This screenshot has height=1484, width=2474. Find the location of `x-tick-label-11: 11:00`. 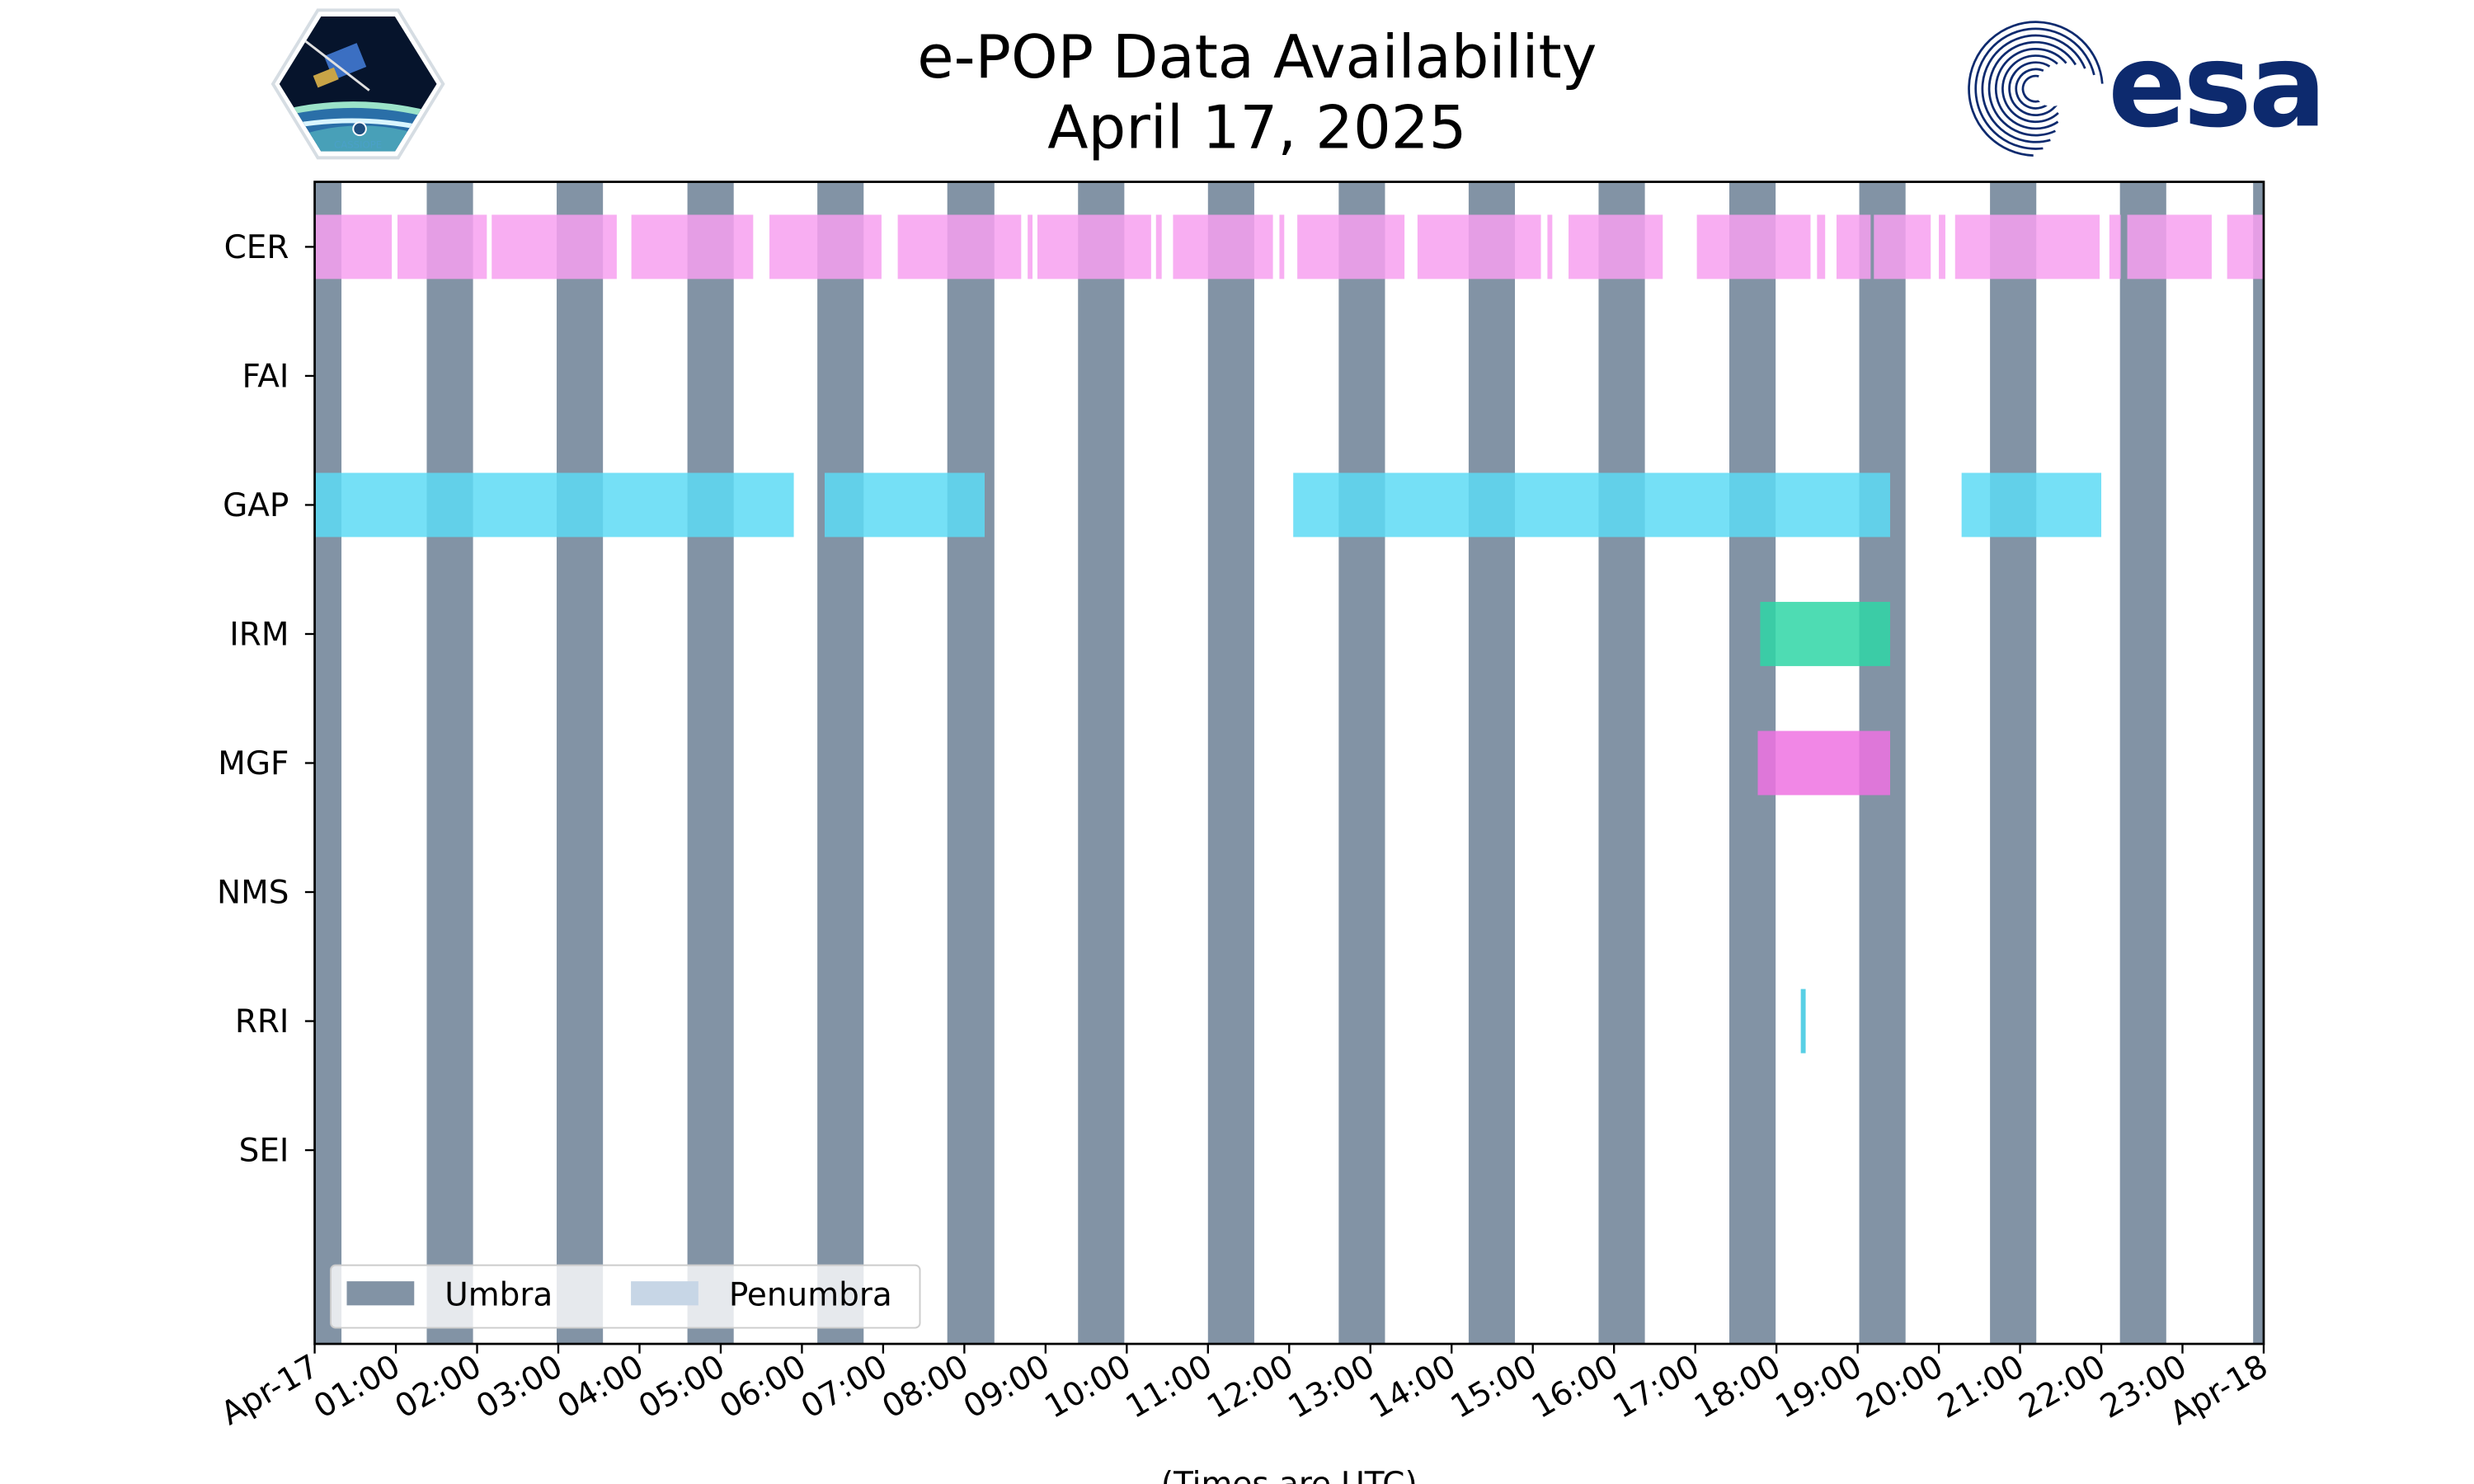

x-tick-label-11: 11:00 is located at coordinates (1169, 1387).